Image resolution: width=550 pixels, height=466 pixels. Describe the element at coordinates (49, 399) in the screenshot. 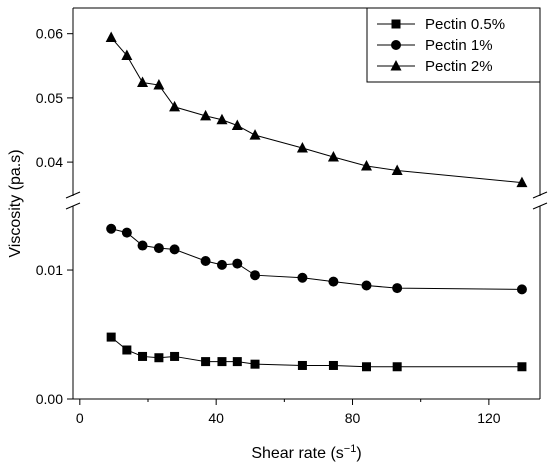

I see `y-tick-label: 0.00` at that location.